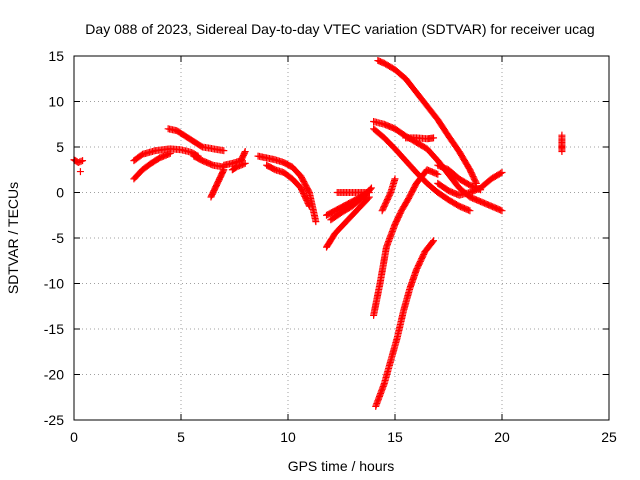 This screenshot has width=640, height=480. I want to click on x-axis-label: GPS time / hours, so click(341, 466).